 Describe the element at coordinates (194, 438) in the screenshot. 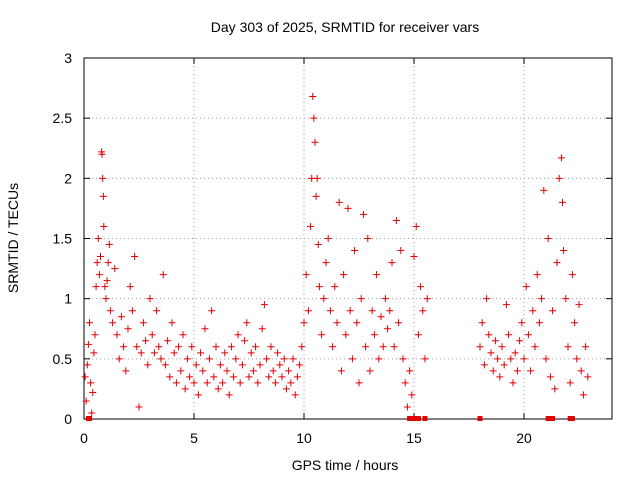

I see `x-tick-label: 5` at that location.